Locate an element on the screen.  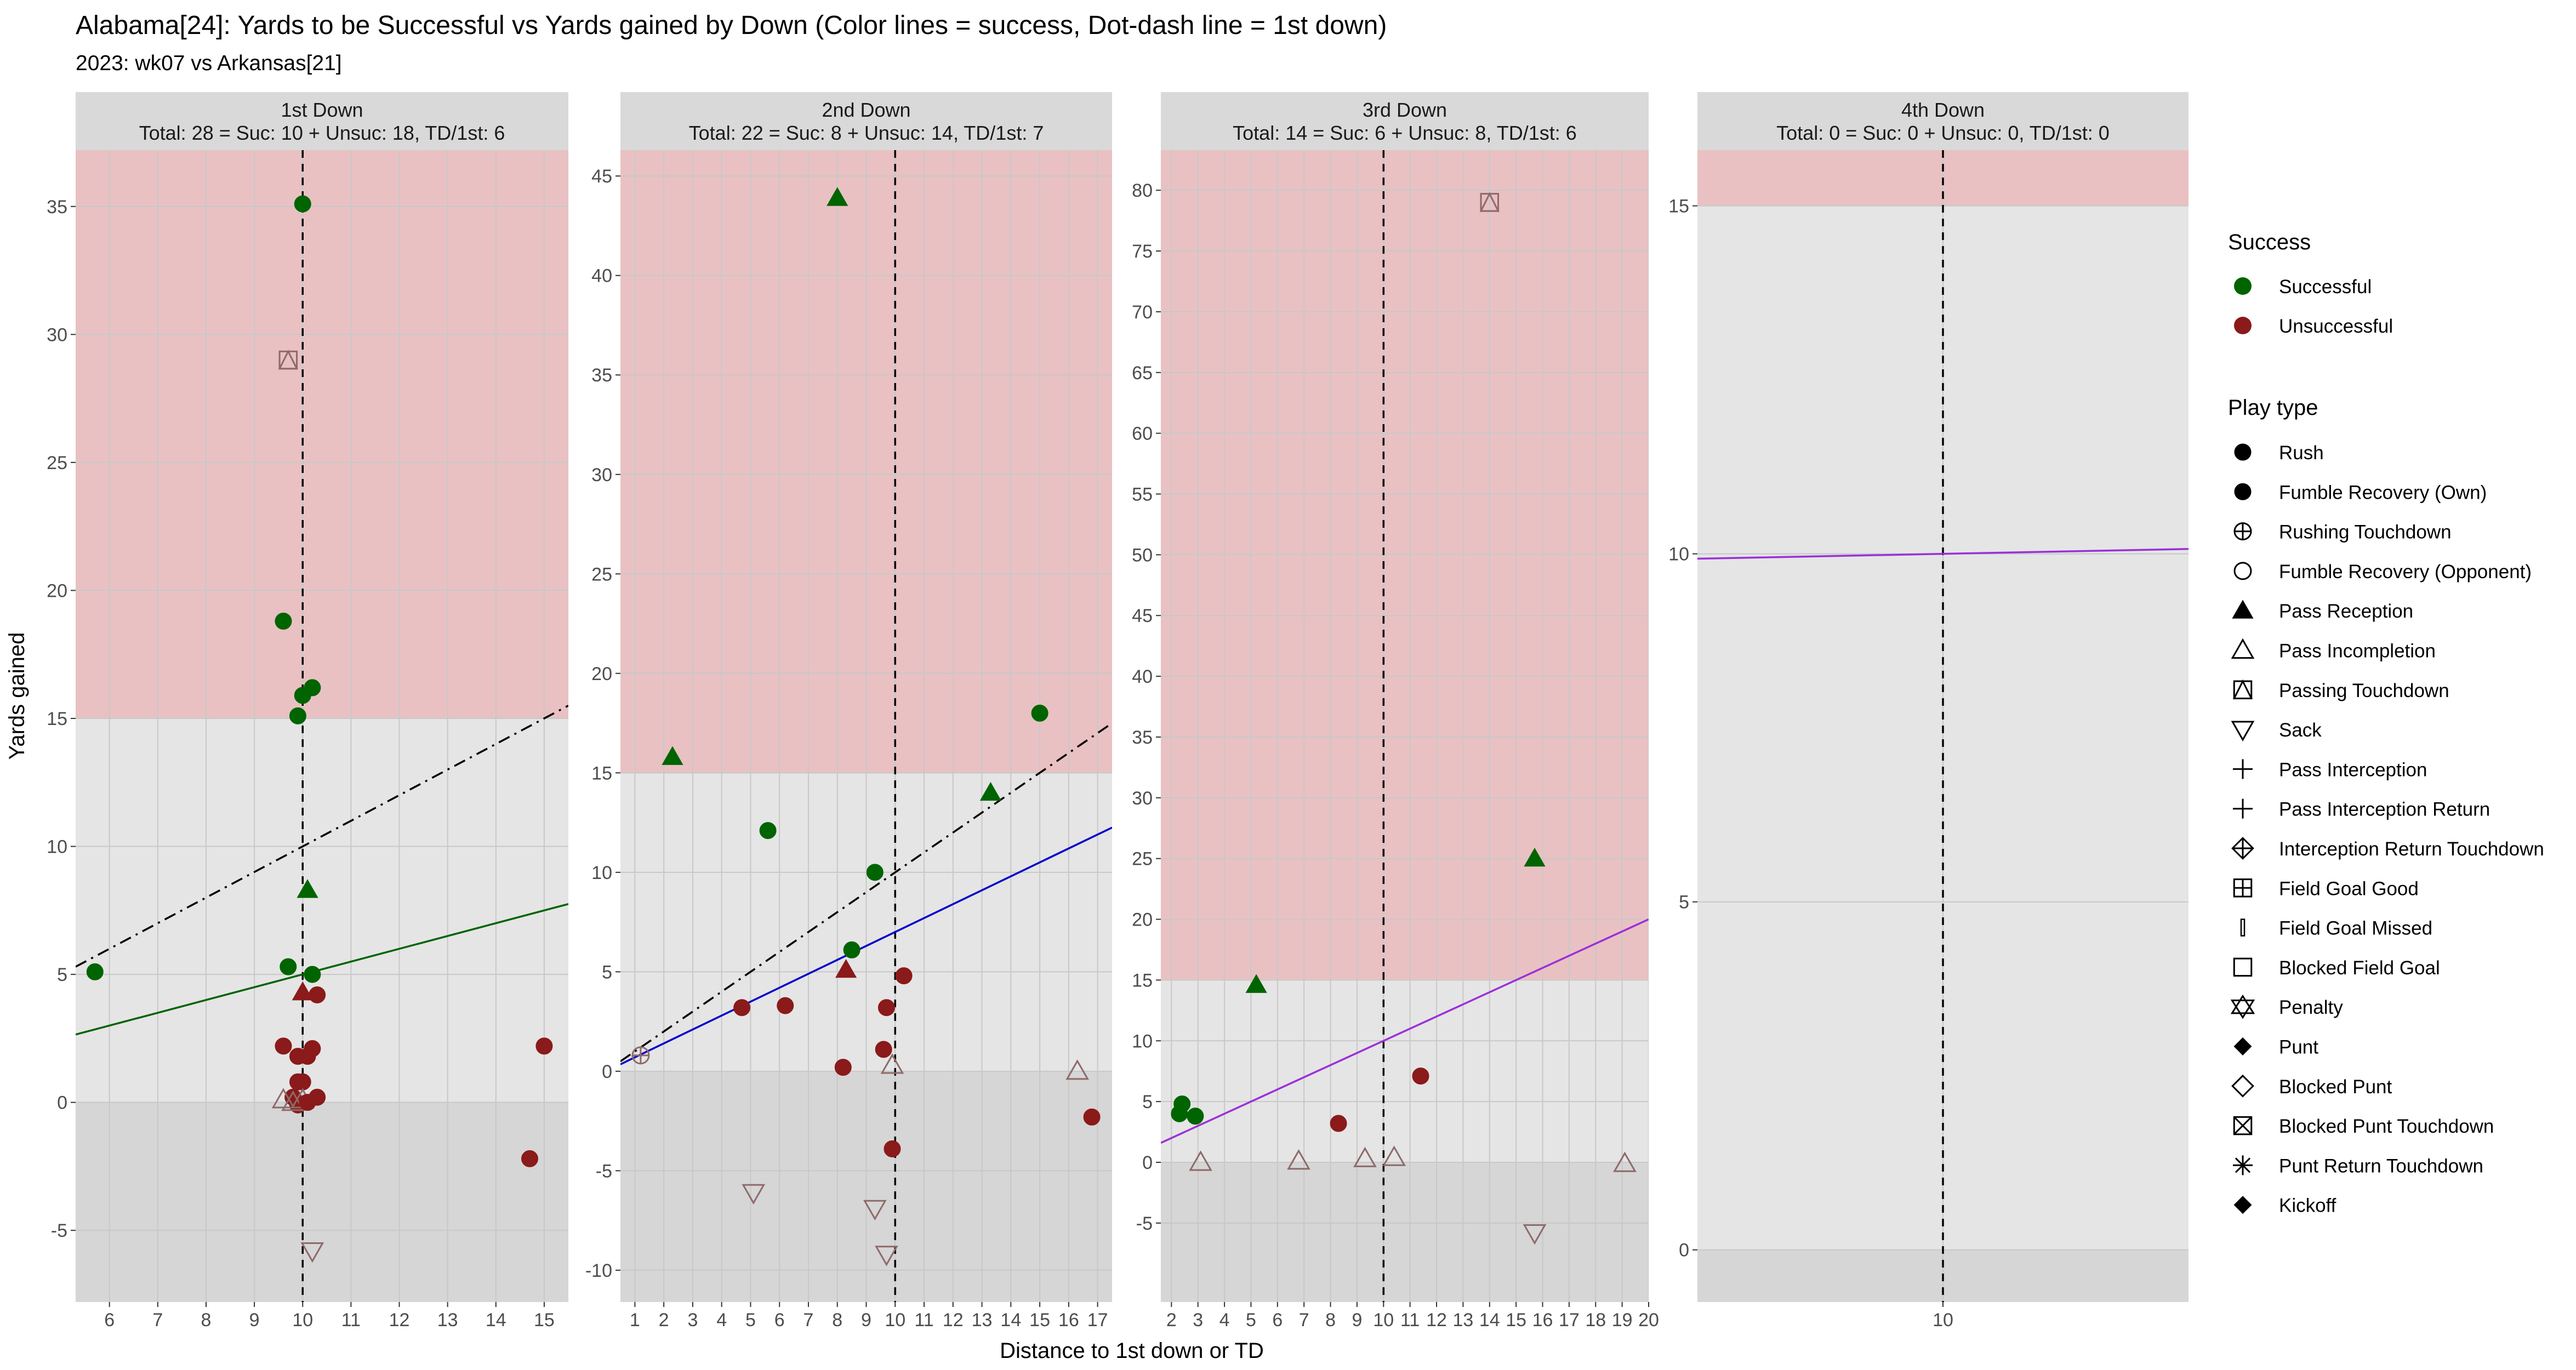
legend-entry: Rush is located at coordinates (2279, 453).